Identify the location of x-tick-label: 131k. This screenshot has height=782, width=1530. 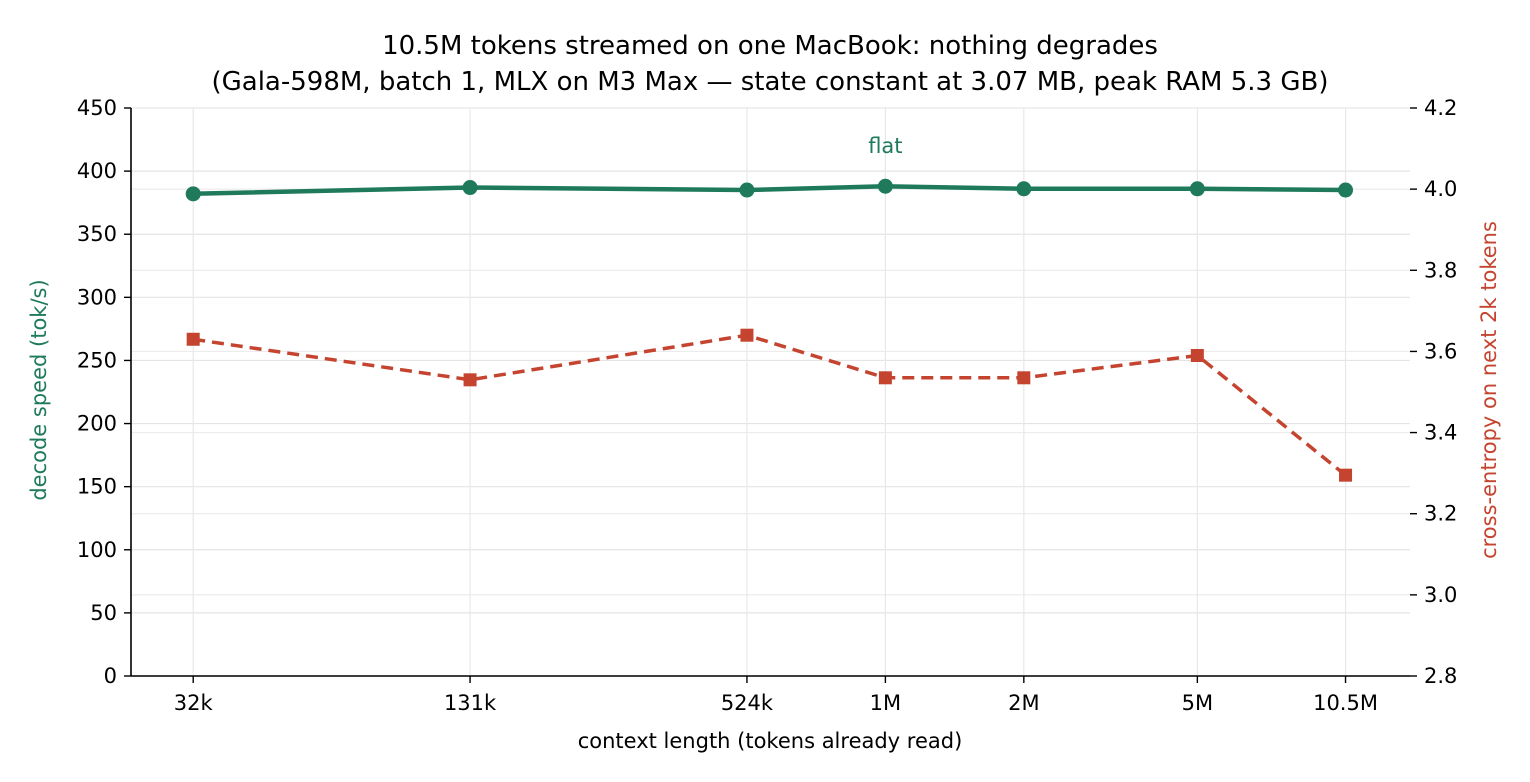
(470, 703).